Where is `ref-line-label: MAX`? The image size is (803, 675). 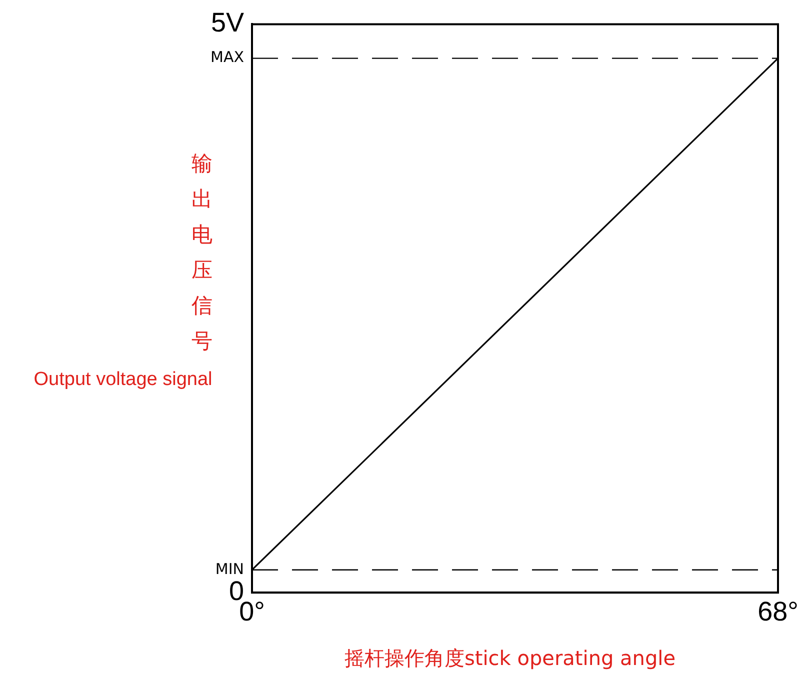 ref-line-label: MAX is located at coordinates (227, 57).